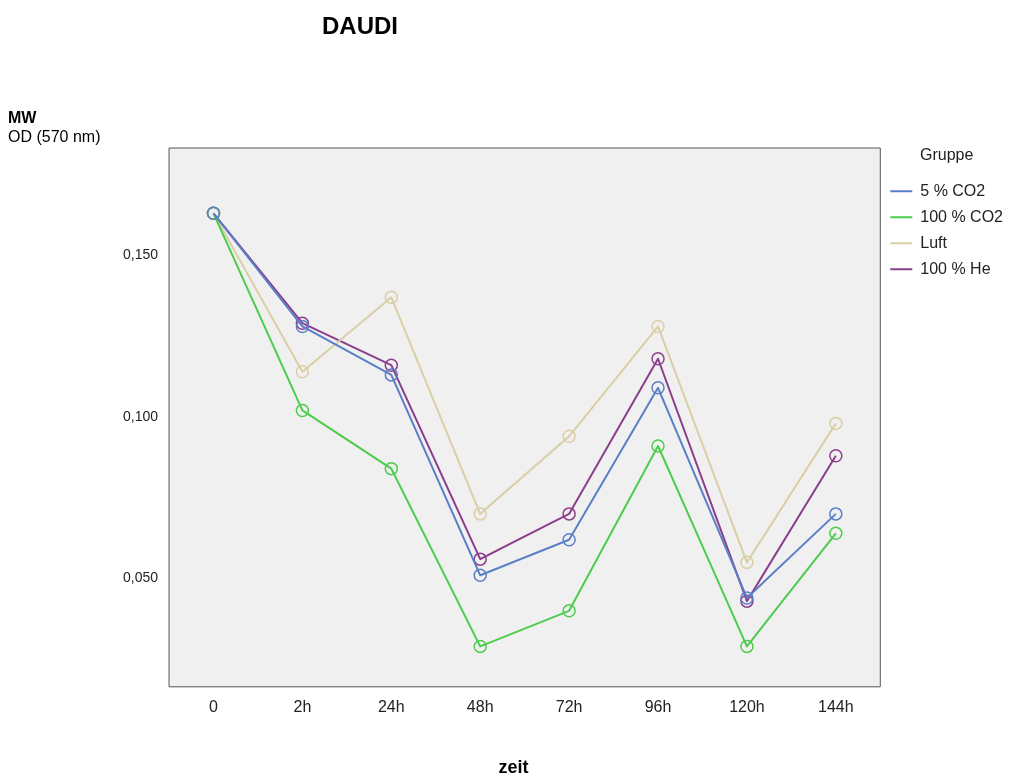 This screenshot has width=1023, height=780. I want to click on legend-label: Luft, so click(934, 242).